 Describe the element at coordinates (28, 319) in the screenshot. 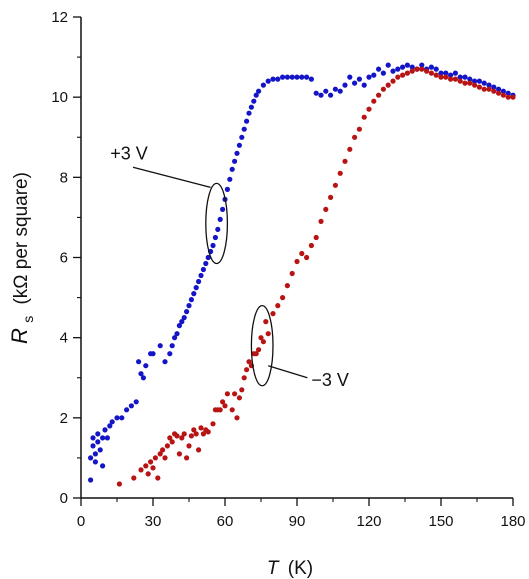

I see `y-axis-subscript: s` at that location.